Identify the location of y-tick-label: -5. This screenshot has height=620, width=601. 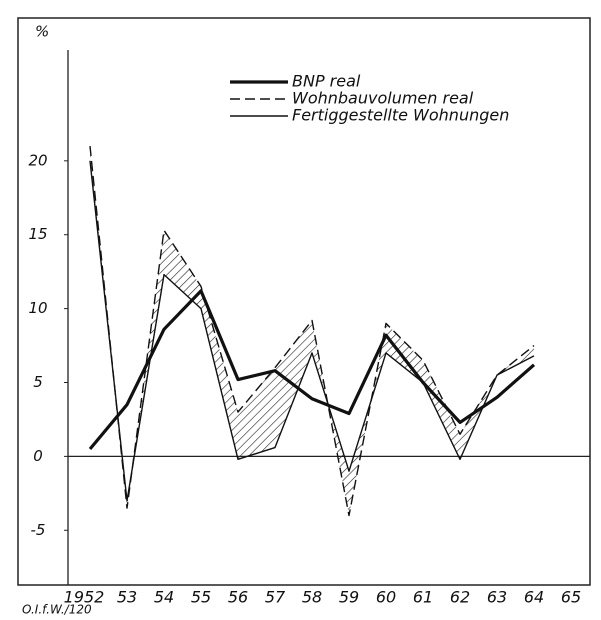
(38, 530).